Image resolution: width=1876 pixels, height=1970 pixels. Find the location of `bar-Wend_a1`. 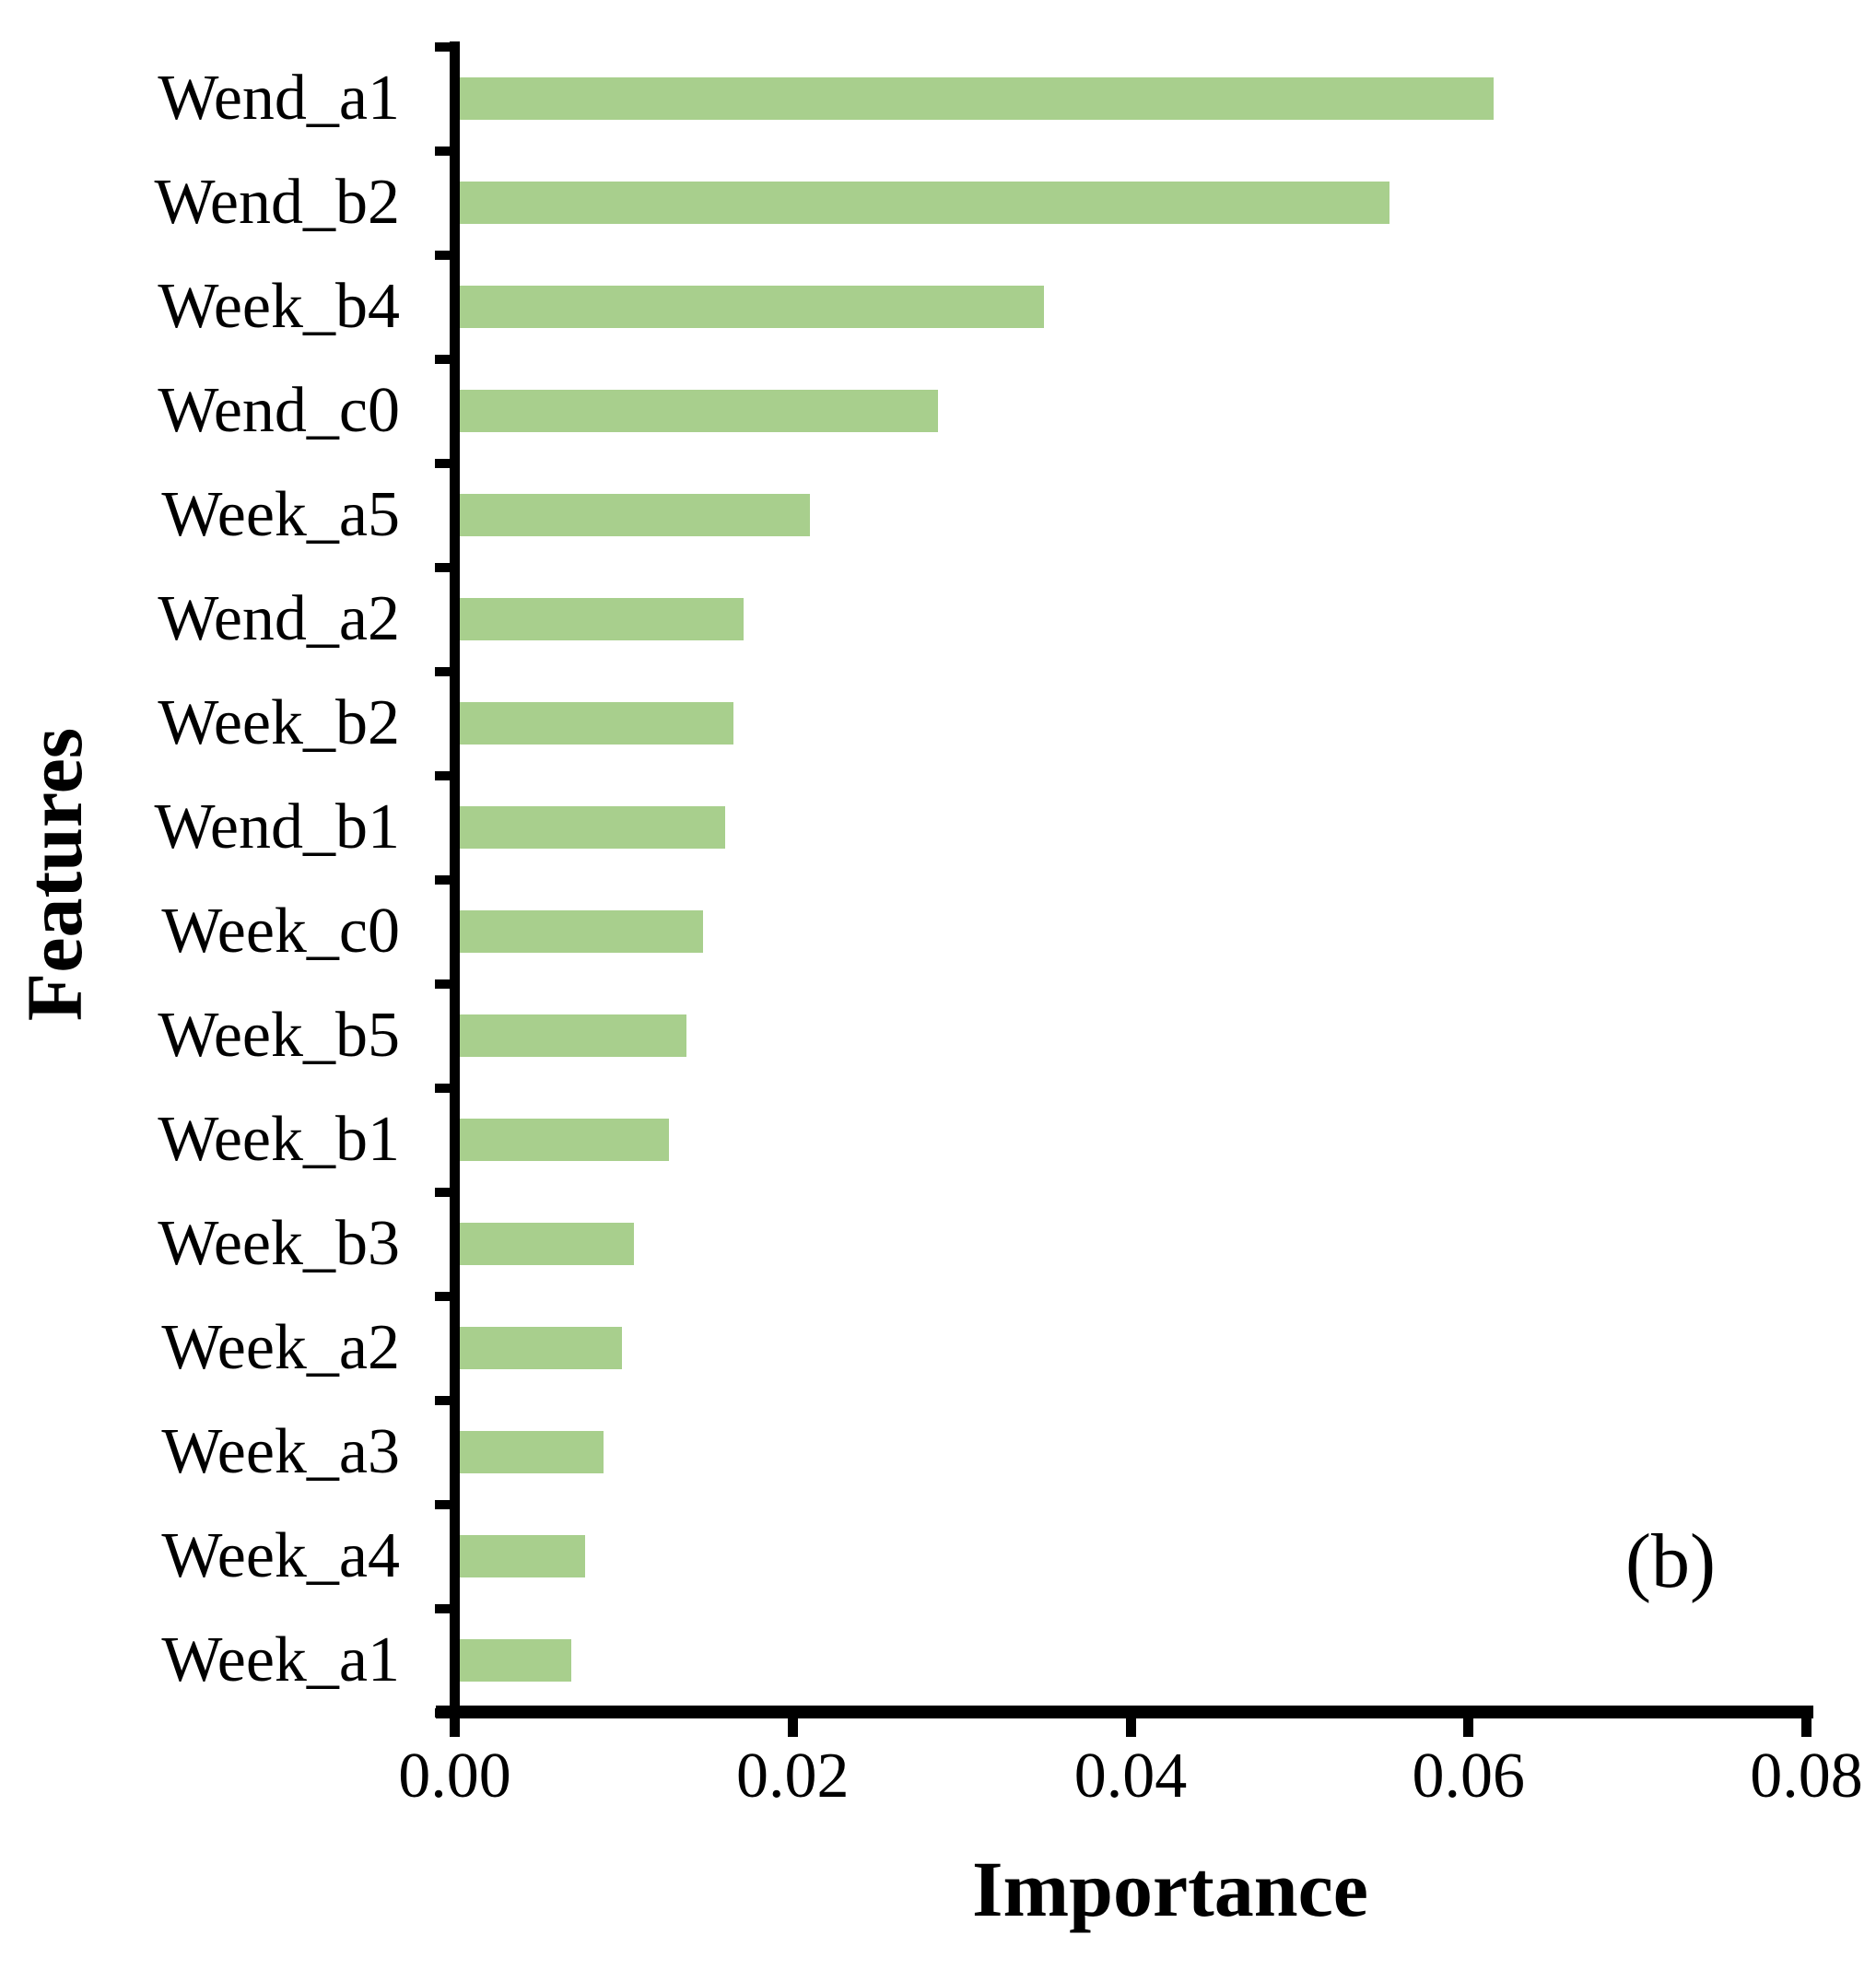

bar-Wend_a1 is located at coordinates (977, 98).